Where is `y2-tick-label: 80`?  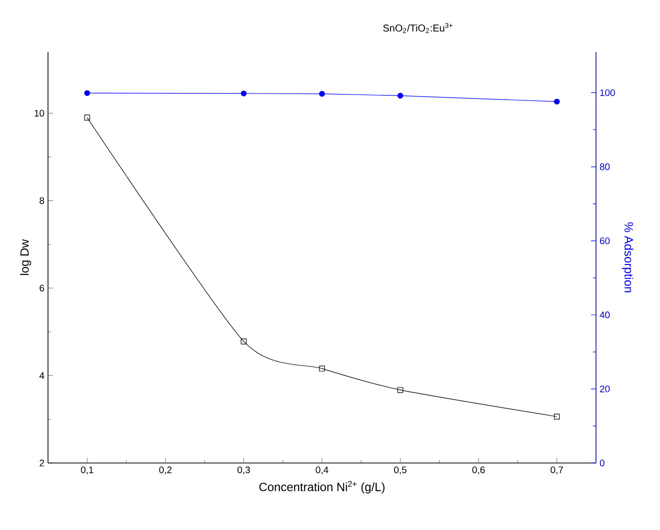
y2-tick-label: 80 is located at coordinates (605, 166).